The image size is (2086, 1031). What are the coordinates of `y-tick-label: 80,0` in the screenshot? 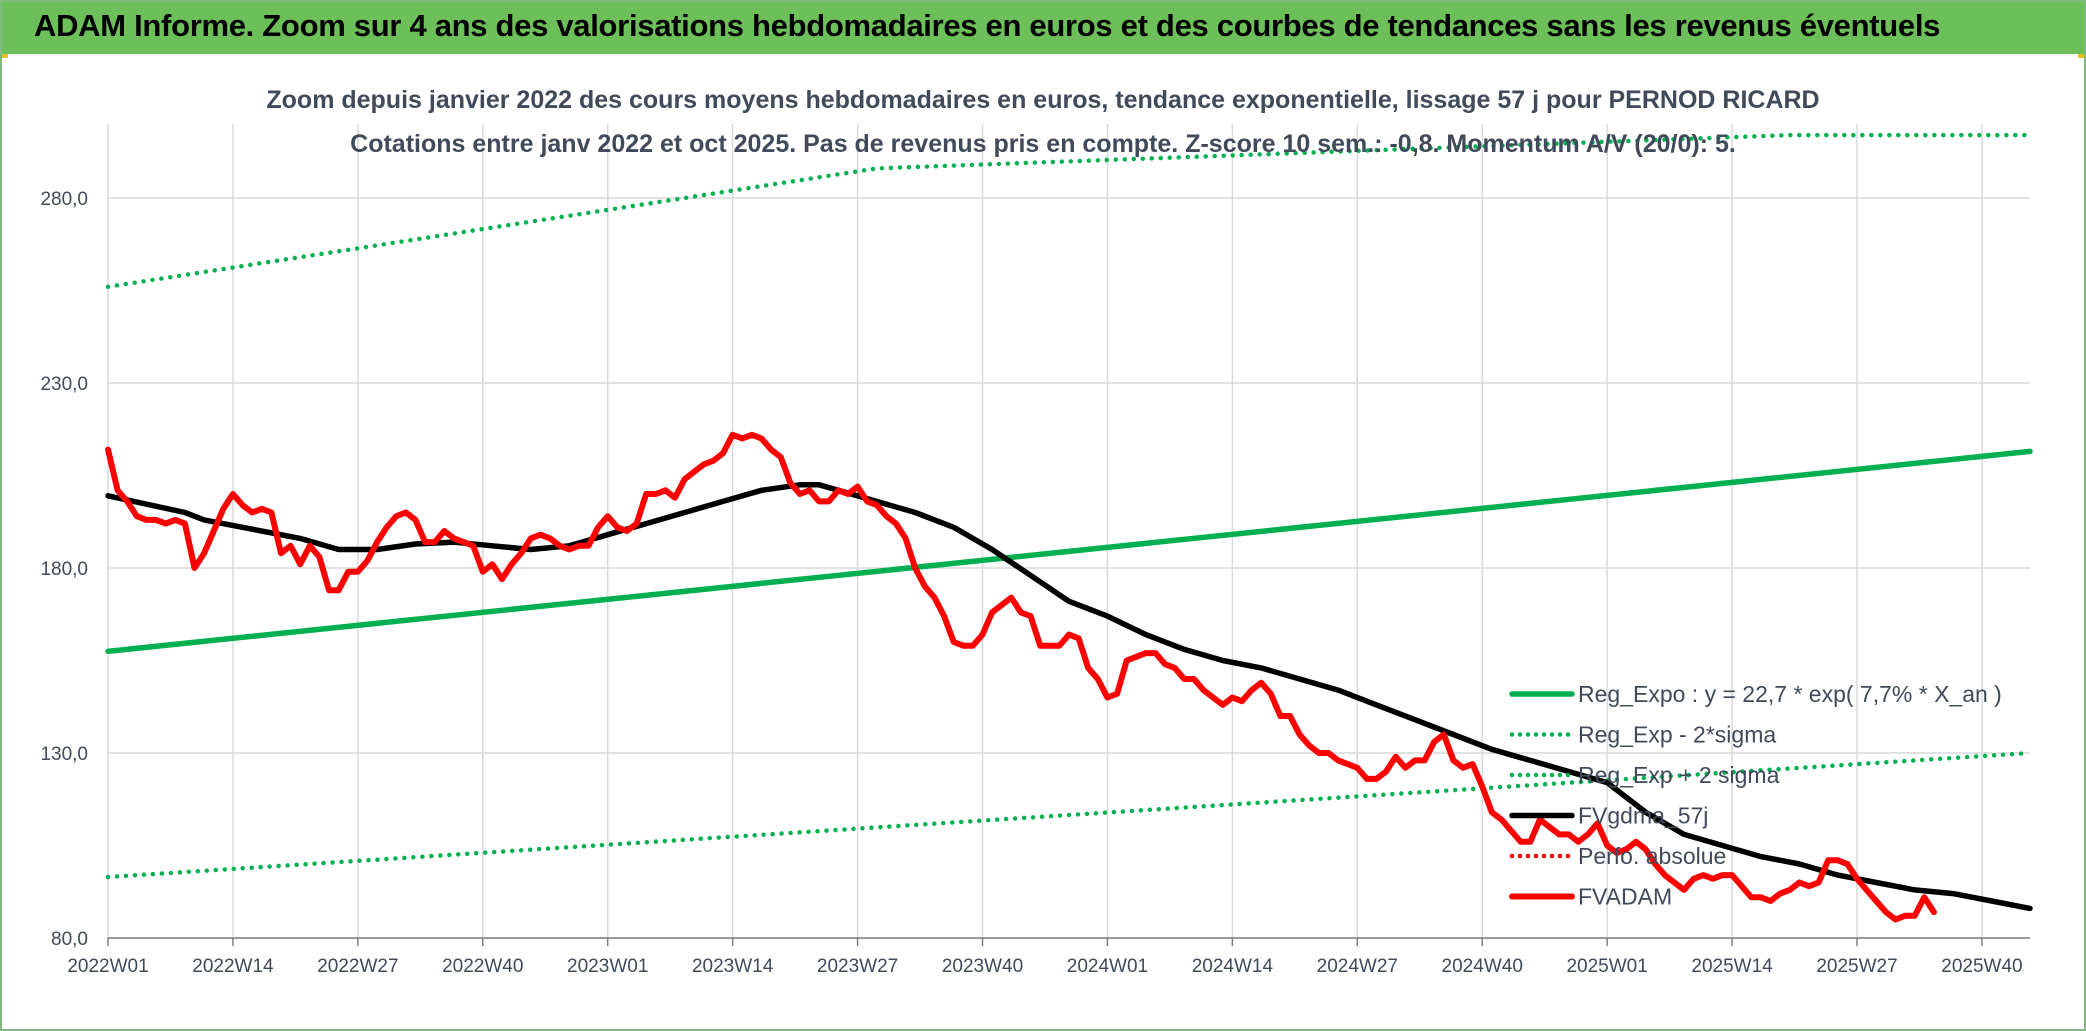 It's located at (69, 939).